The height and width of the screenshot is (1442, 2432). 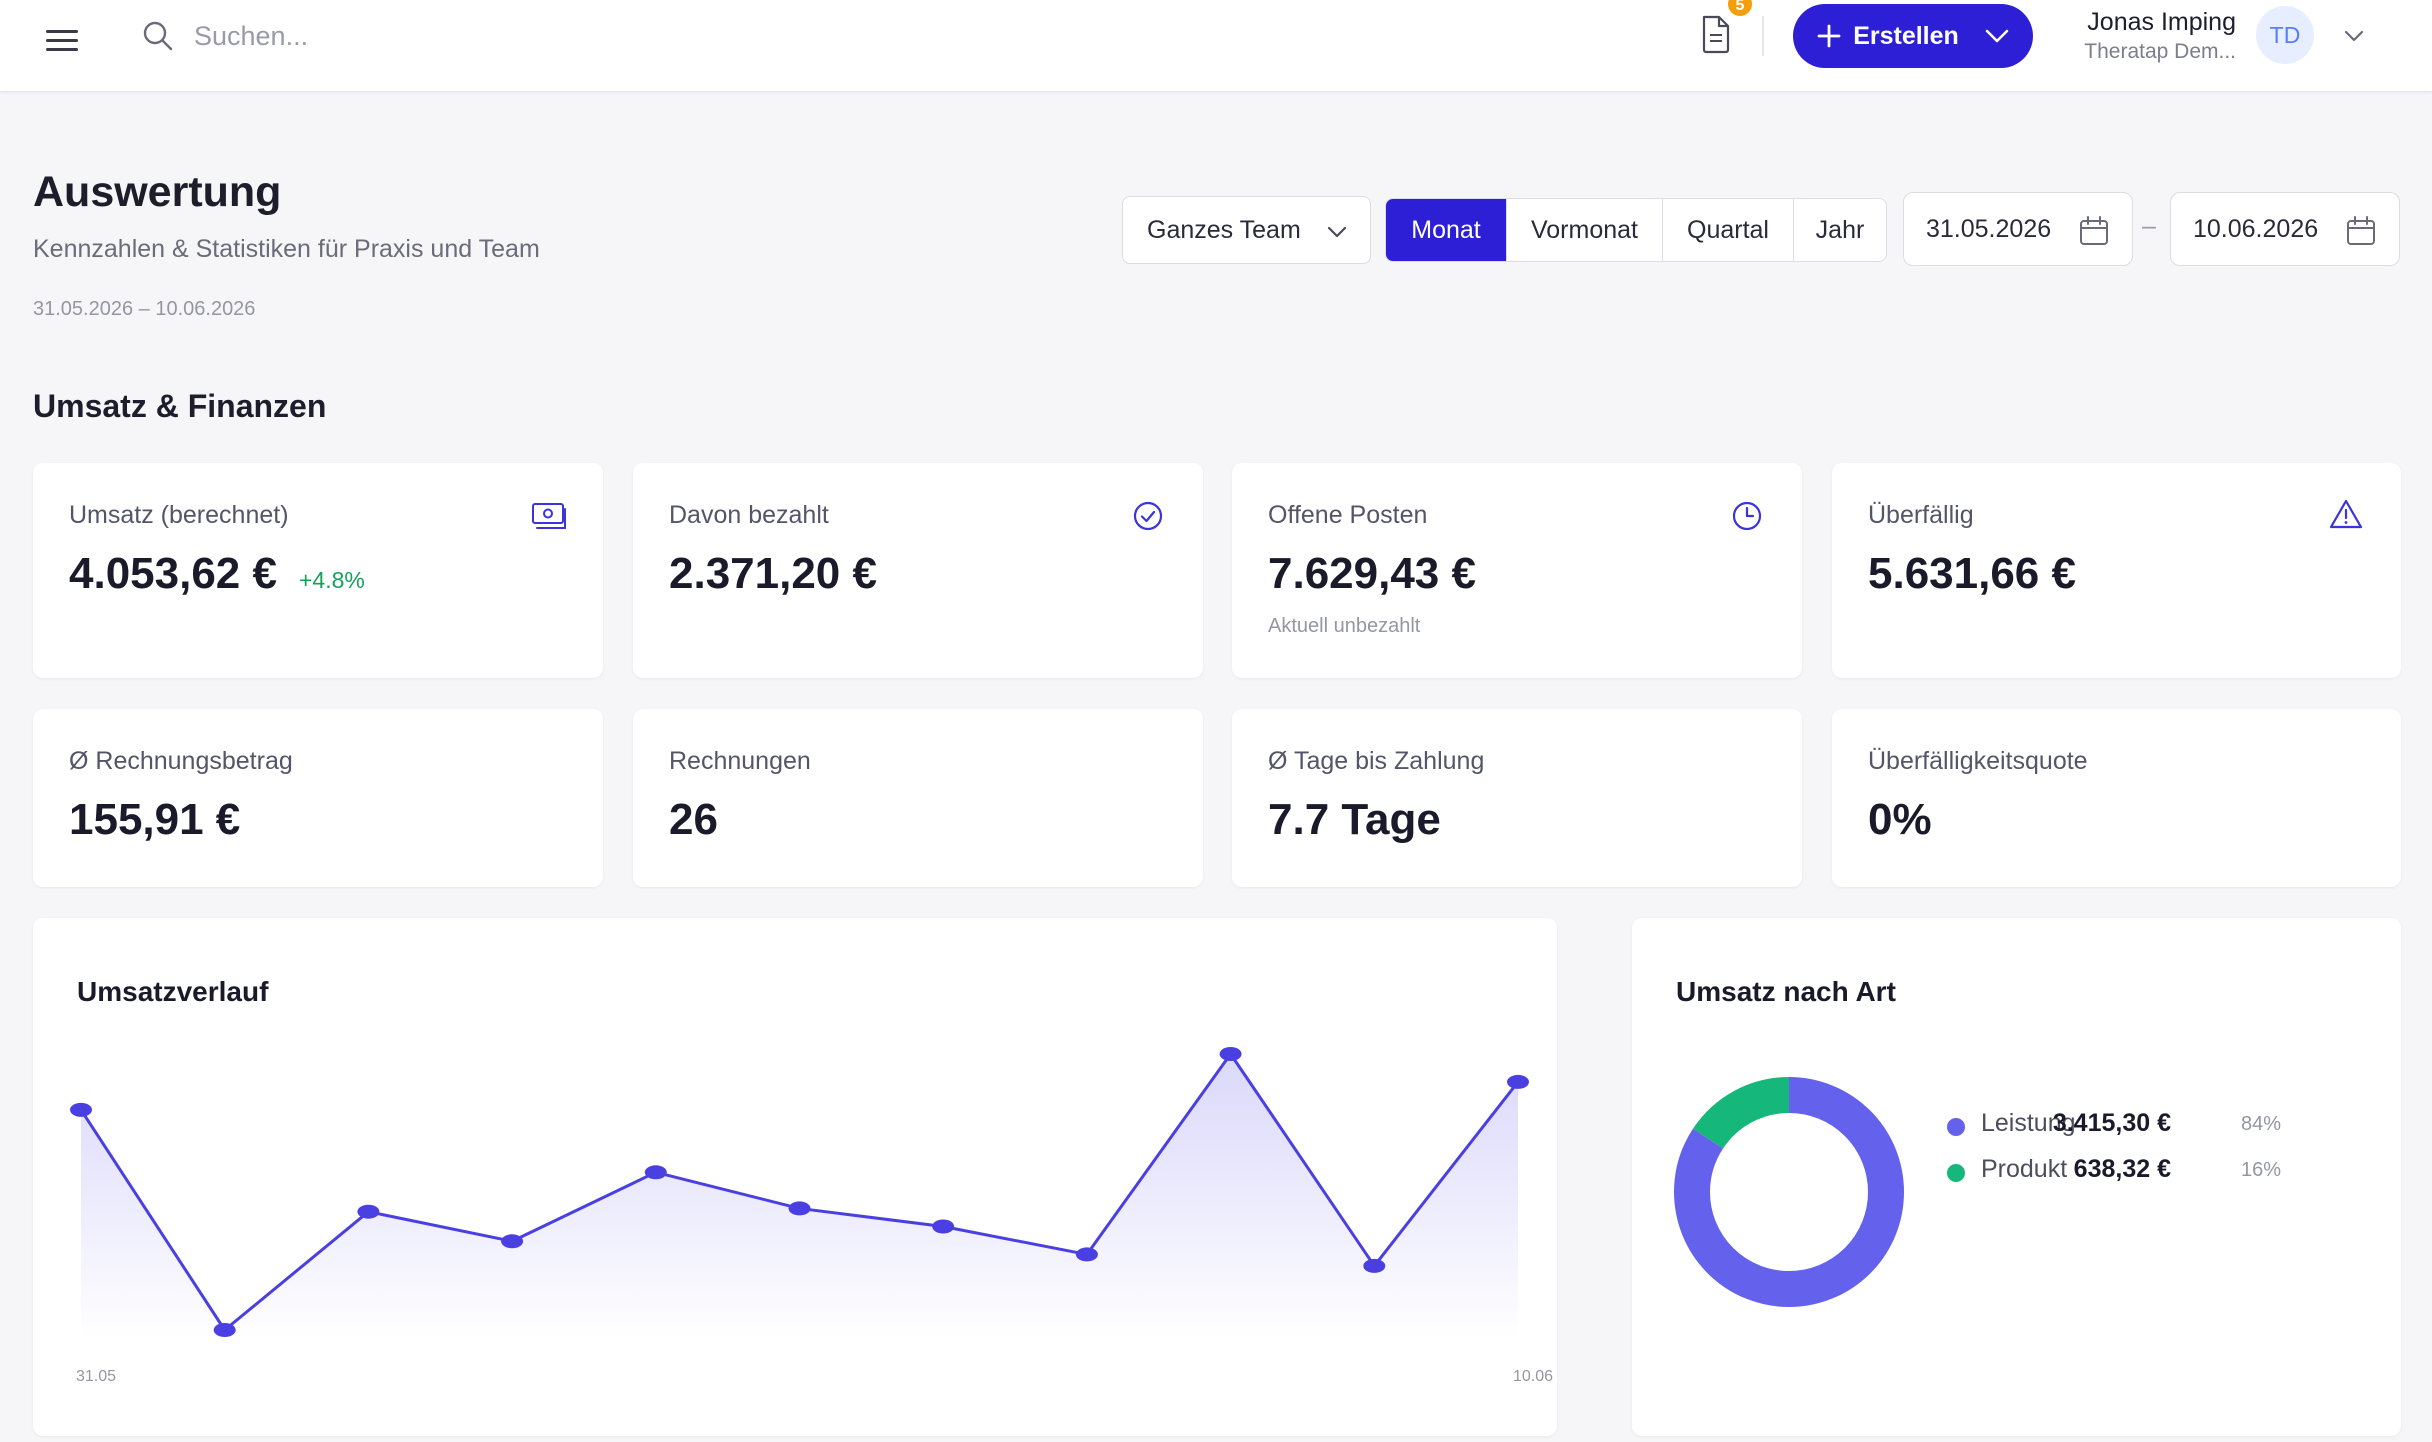 What do you see at coordinates (773, 573) in the screenshot?
I see `kpi-value: 2.371,20 €` at bounding box center [773, 573].